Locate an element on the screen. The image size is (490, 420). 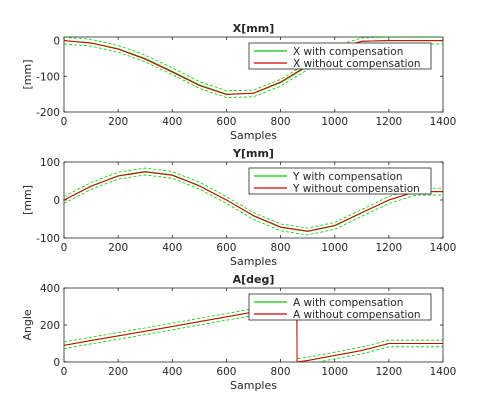
legend-label: A without compensation is located at coordinates (357, 315).